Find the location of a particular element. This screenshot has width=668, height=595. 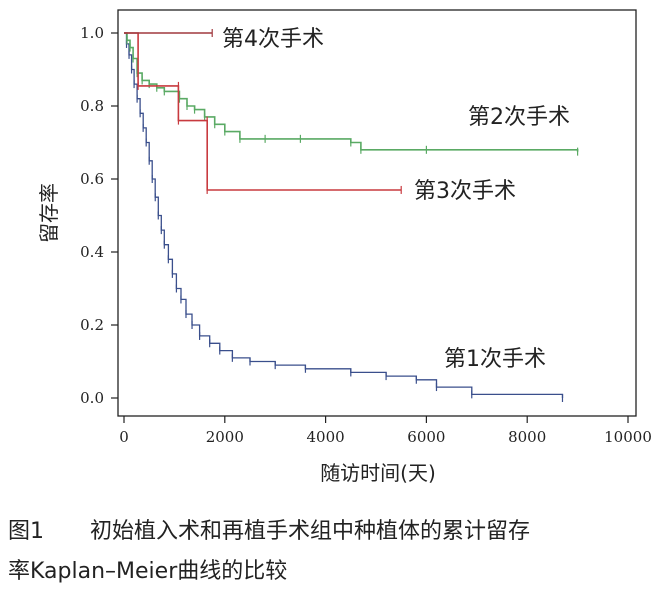

y-axis: 0.0 0.2 0.4 0.6 0.8 1.0 is located at coordinates (99, 215).